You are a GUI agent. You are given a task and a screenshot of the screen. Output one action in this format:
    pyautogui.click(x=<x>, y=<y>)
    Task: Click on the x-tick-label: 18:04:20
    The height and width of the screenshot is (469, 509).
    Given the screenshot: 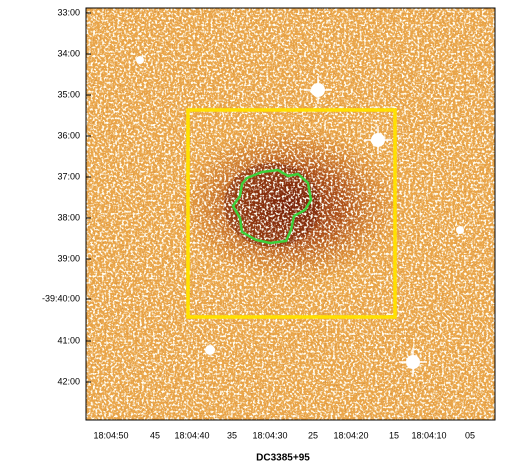 What is the action you would take?
    pyautogui.click(x=350, y=435)
    